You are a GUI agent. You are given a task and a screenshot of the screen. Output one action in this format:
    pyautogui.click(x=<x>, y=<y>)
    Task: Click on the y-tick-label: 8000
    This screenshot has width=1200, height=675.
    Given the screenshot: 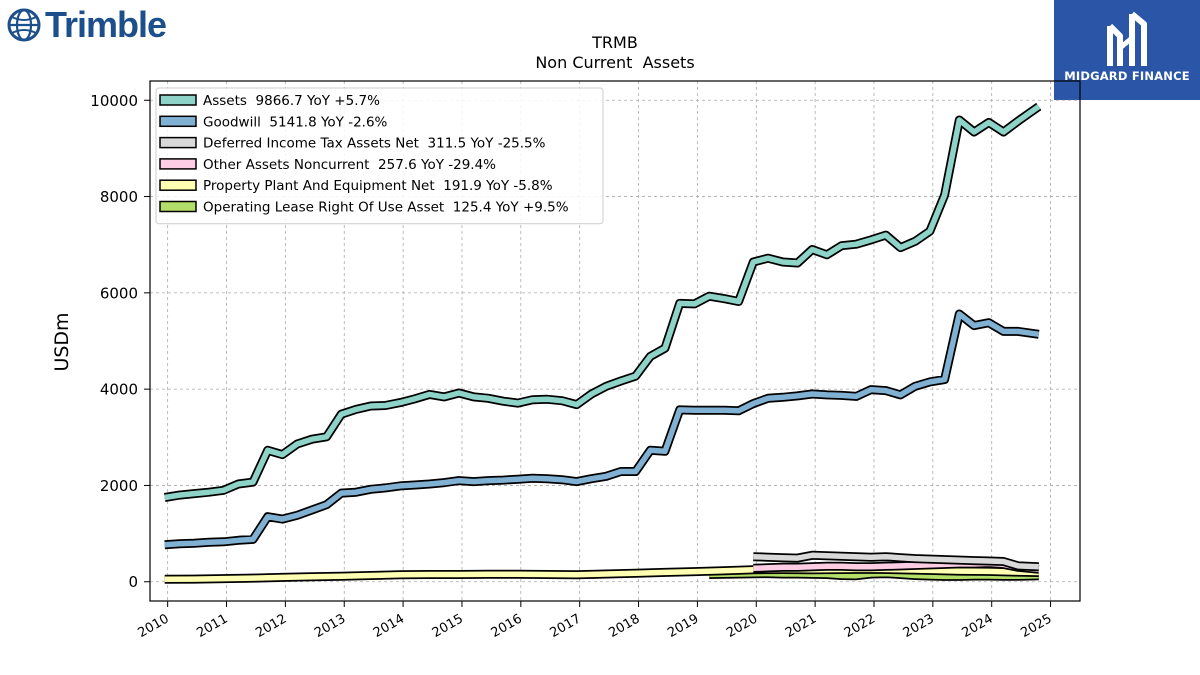 What is the action you would take?
    pyautogui.click(x=119, y=197)
    